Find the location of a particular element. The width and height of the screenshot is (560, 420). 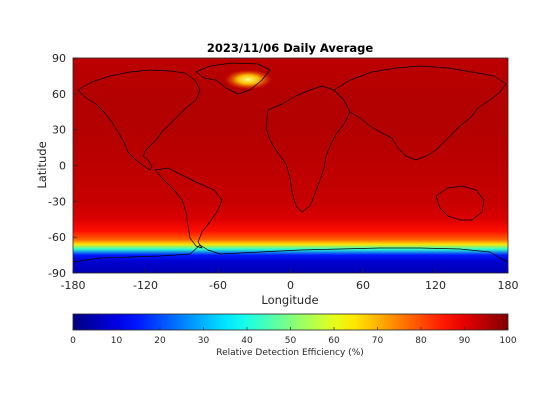

greenland-hotspot is located at coordinates (248, 79).